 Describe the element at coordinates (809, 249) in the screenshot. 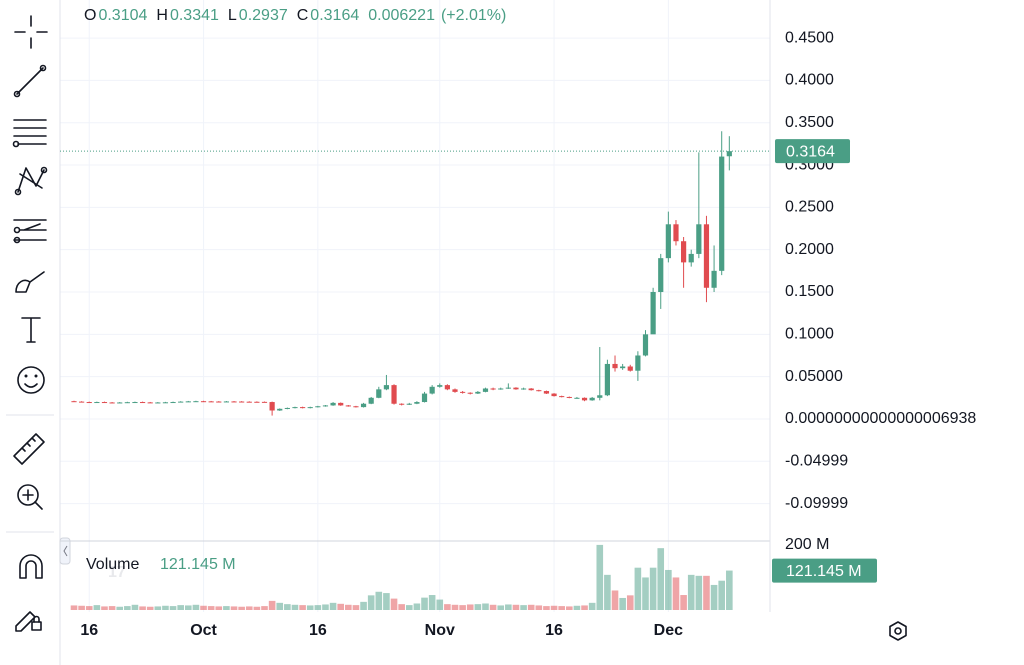

I see `y-tick-label: 0.2000` at that location.